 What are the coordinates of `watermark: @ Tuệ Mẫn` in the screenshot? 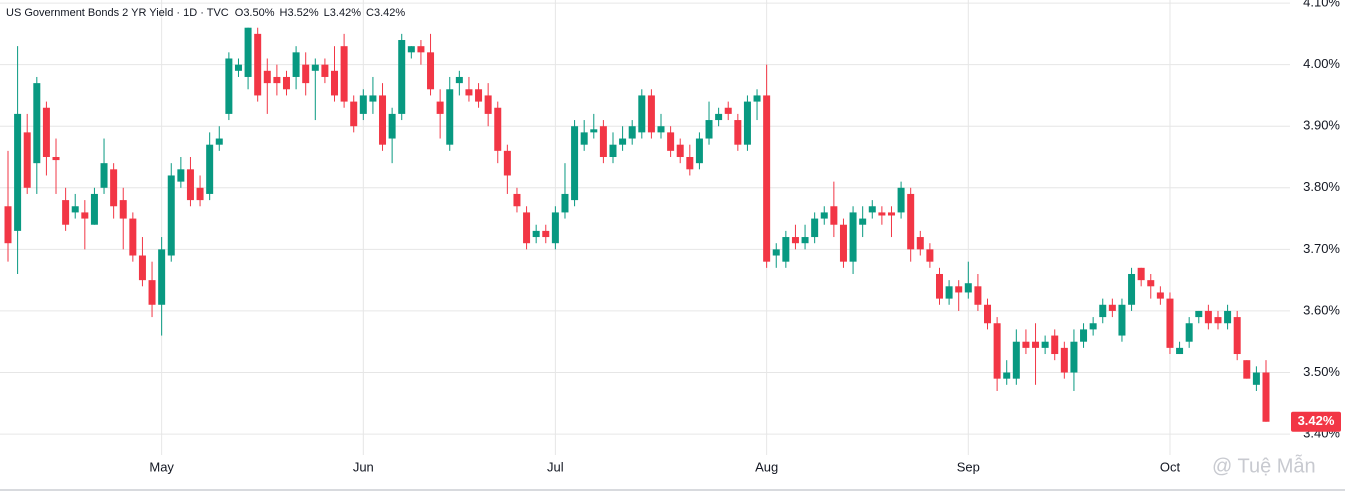 It's located at (1264, 465).